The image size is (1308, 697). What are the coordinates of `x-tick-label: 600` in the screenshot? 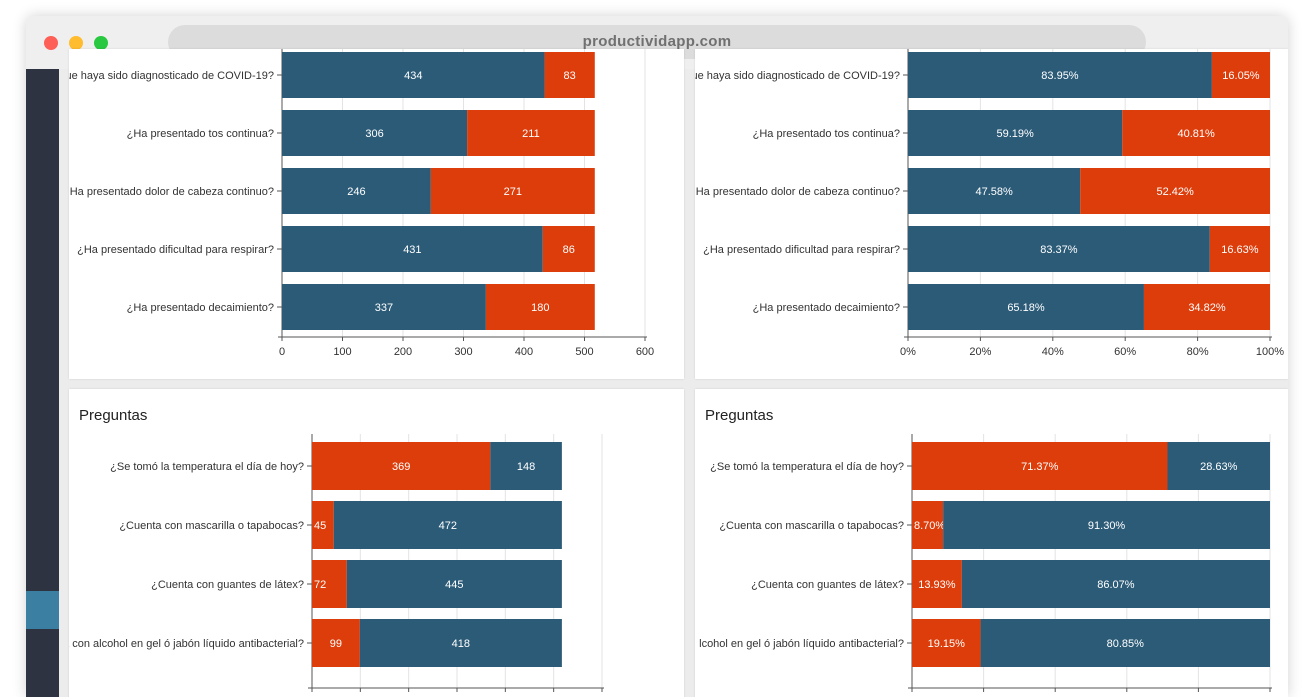 It's located at (645, 352).